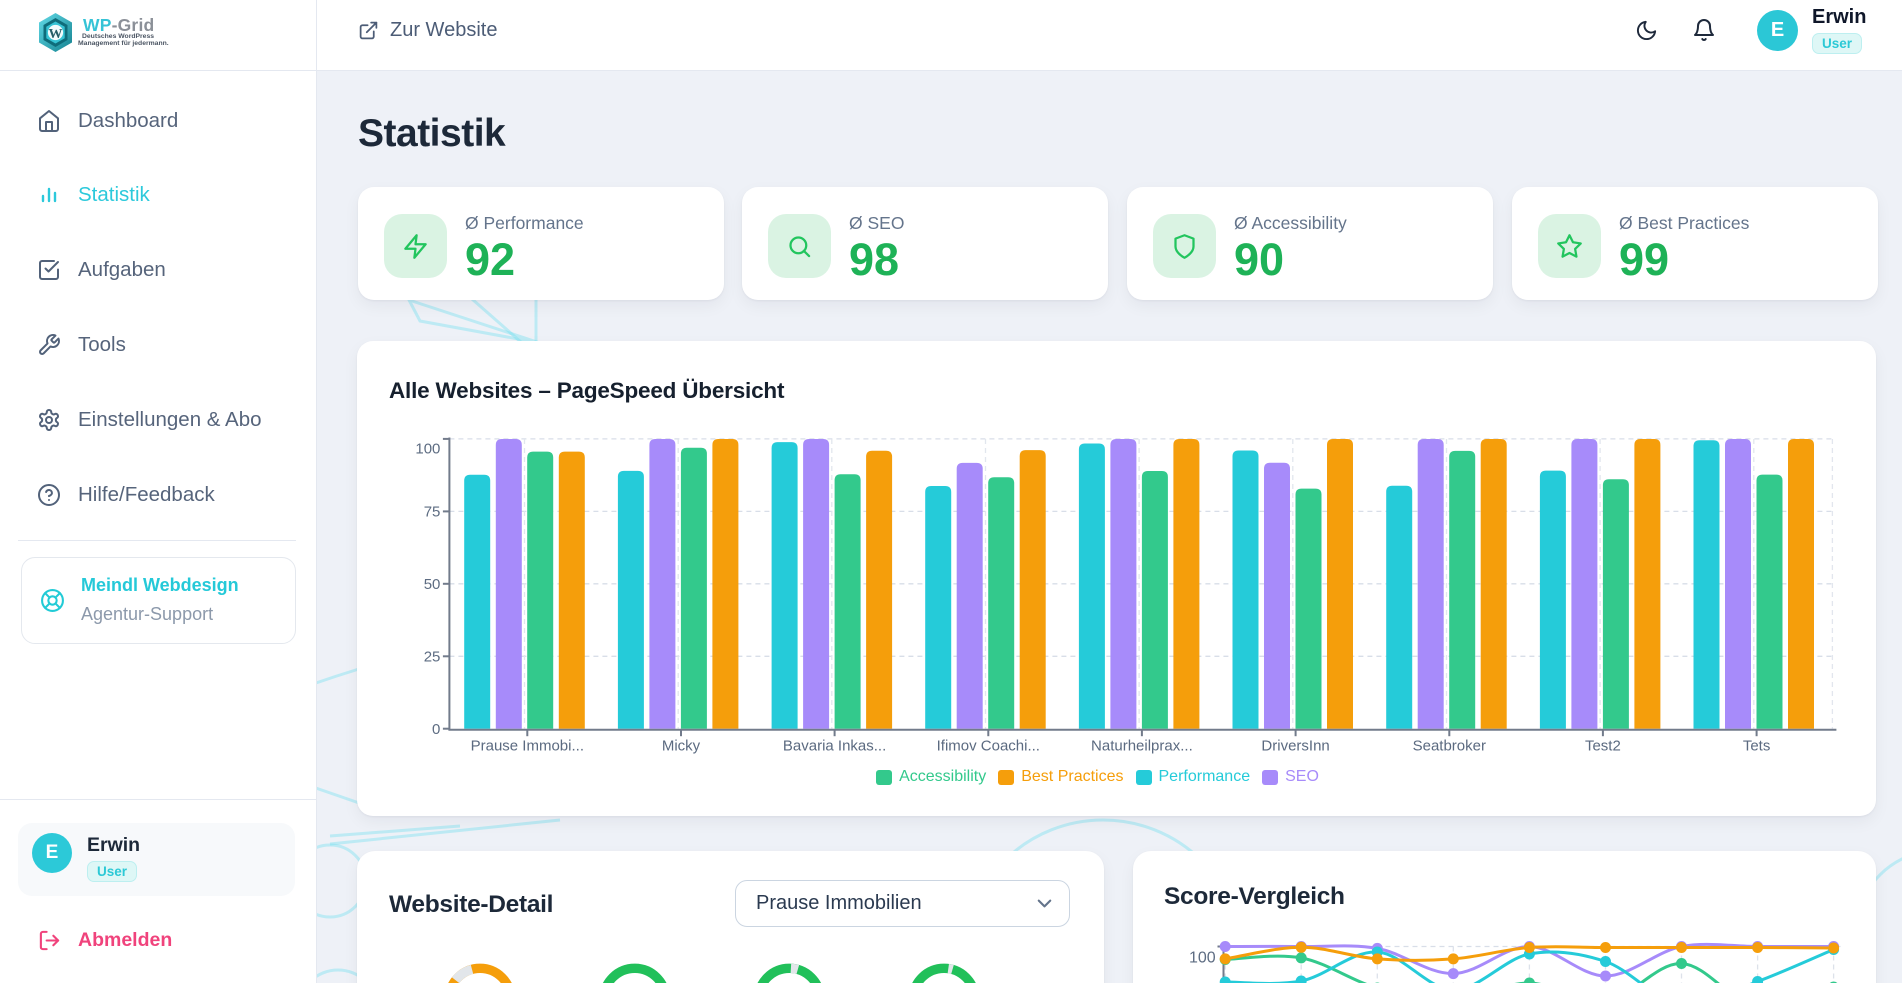 This screenshot has width=1902, height=983. I want to click on svg-text: 25, so click(432, 657).